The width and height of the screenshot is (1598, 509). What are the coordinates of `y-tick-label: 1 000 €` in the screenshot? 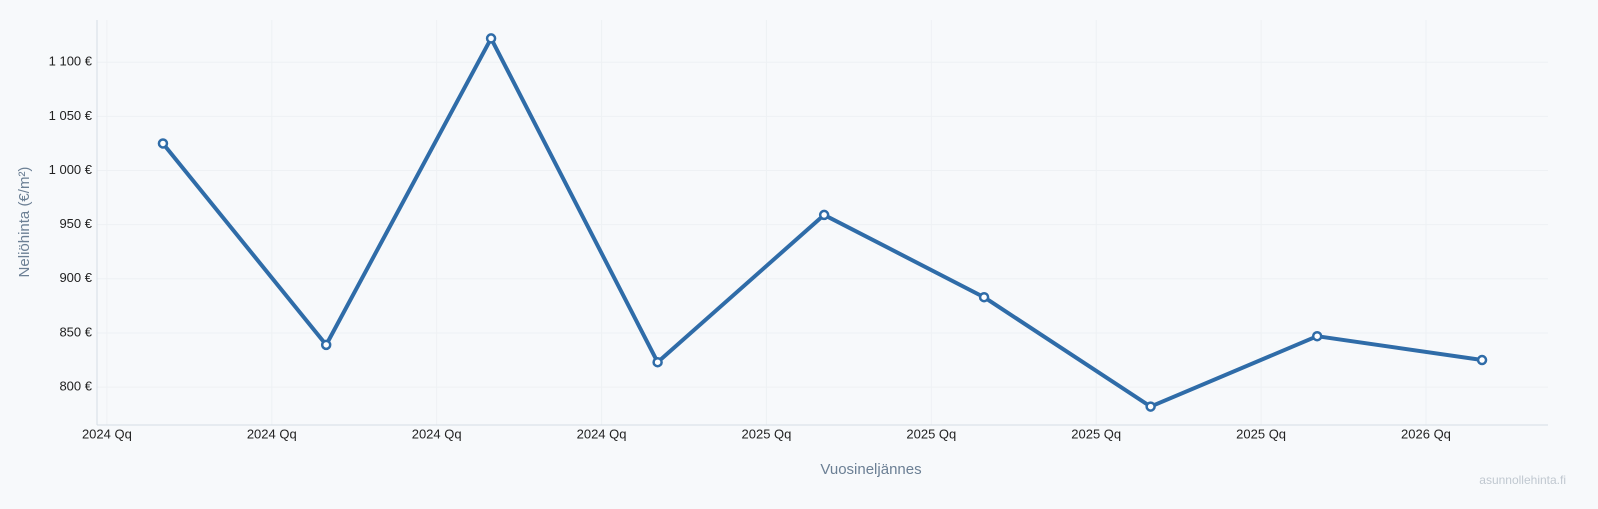 It's located at (71, 169).